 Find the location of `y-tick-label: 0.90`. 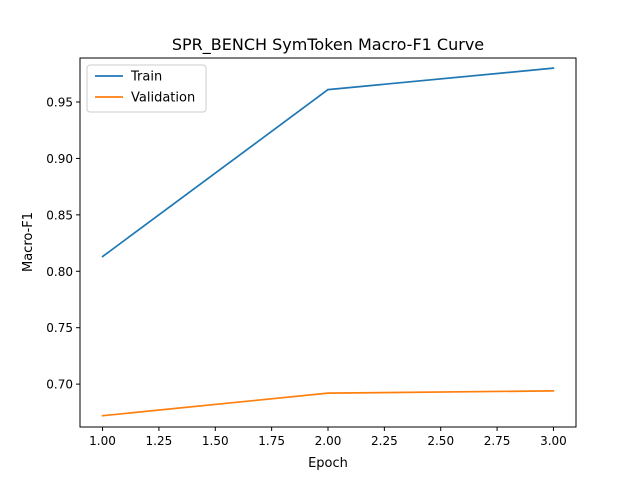

y-tick-label: 0.90 is located at coordinates (59, 159).